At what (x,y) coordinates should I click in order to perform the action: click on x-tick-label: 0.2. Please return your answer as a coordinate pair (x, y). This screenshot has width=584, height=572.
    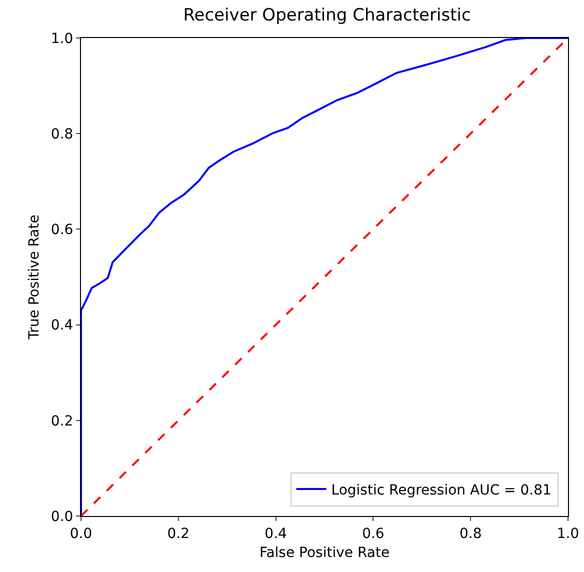
    Looking at the image, I should click on (178, 534).